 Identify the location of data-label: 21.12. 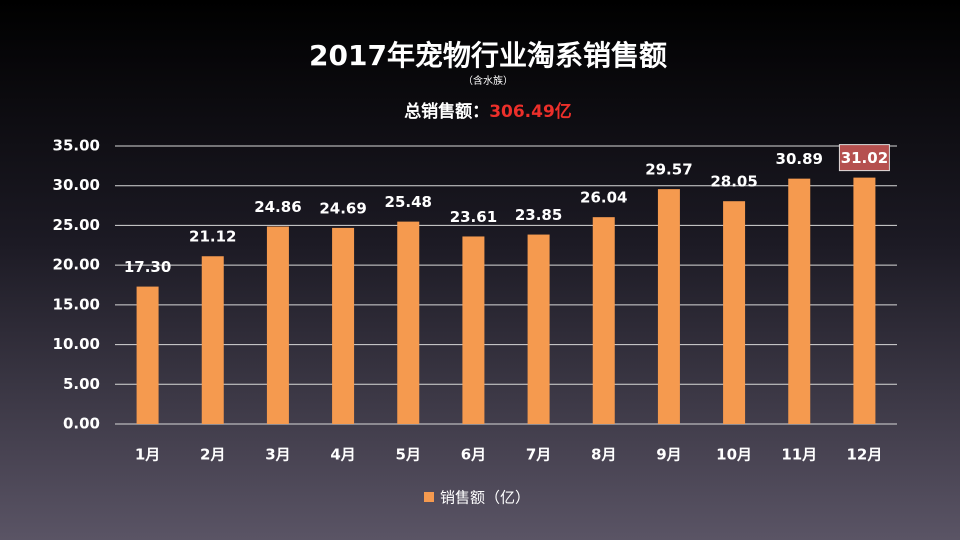
(212, 237).